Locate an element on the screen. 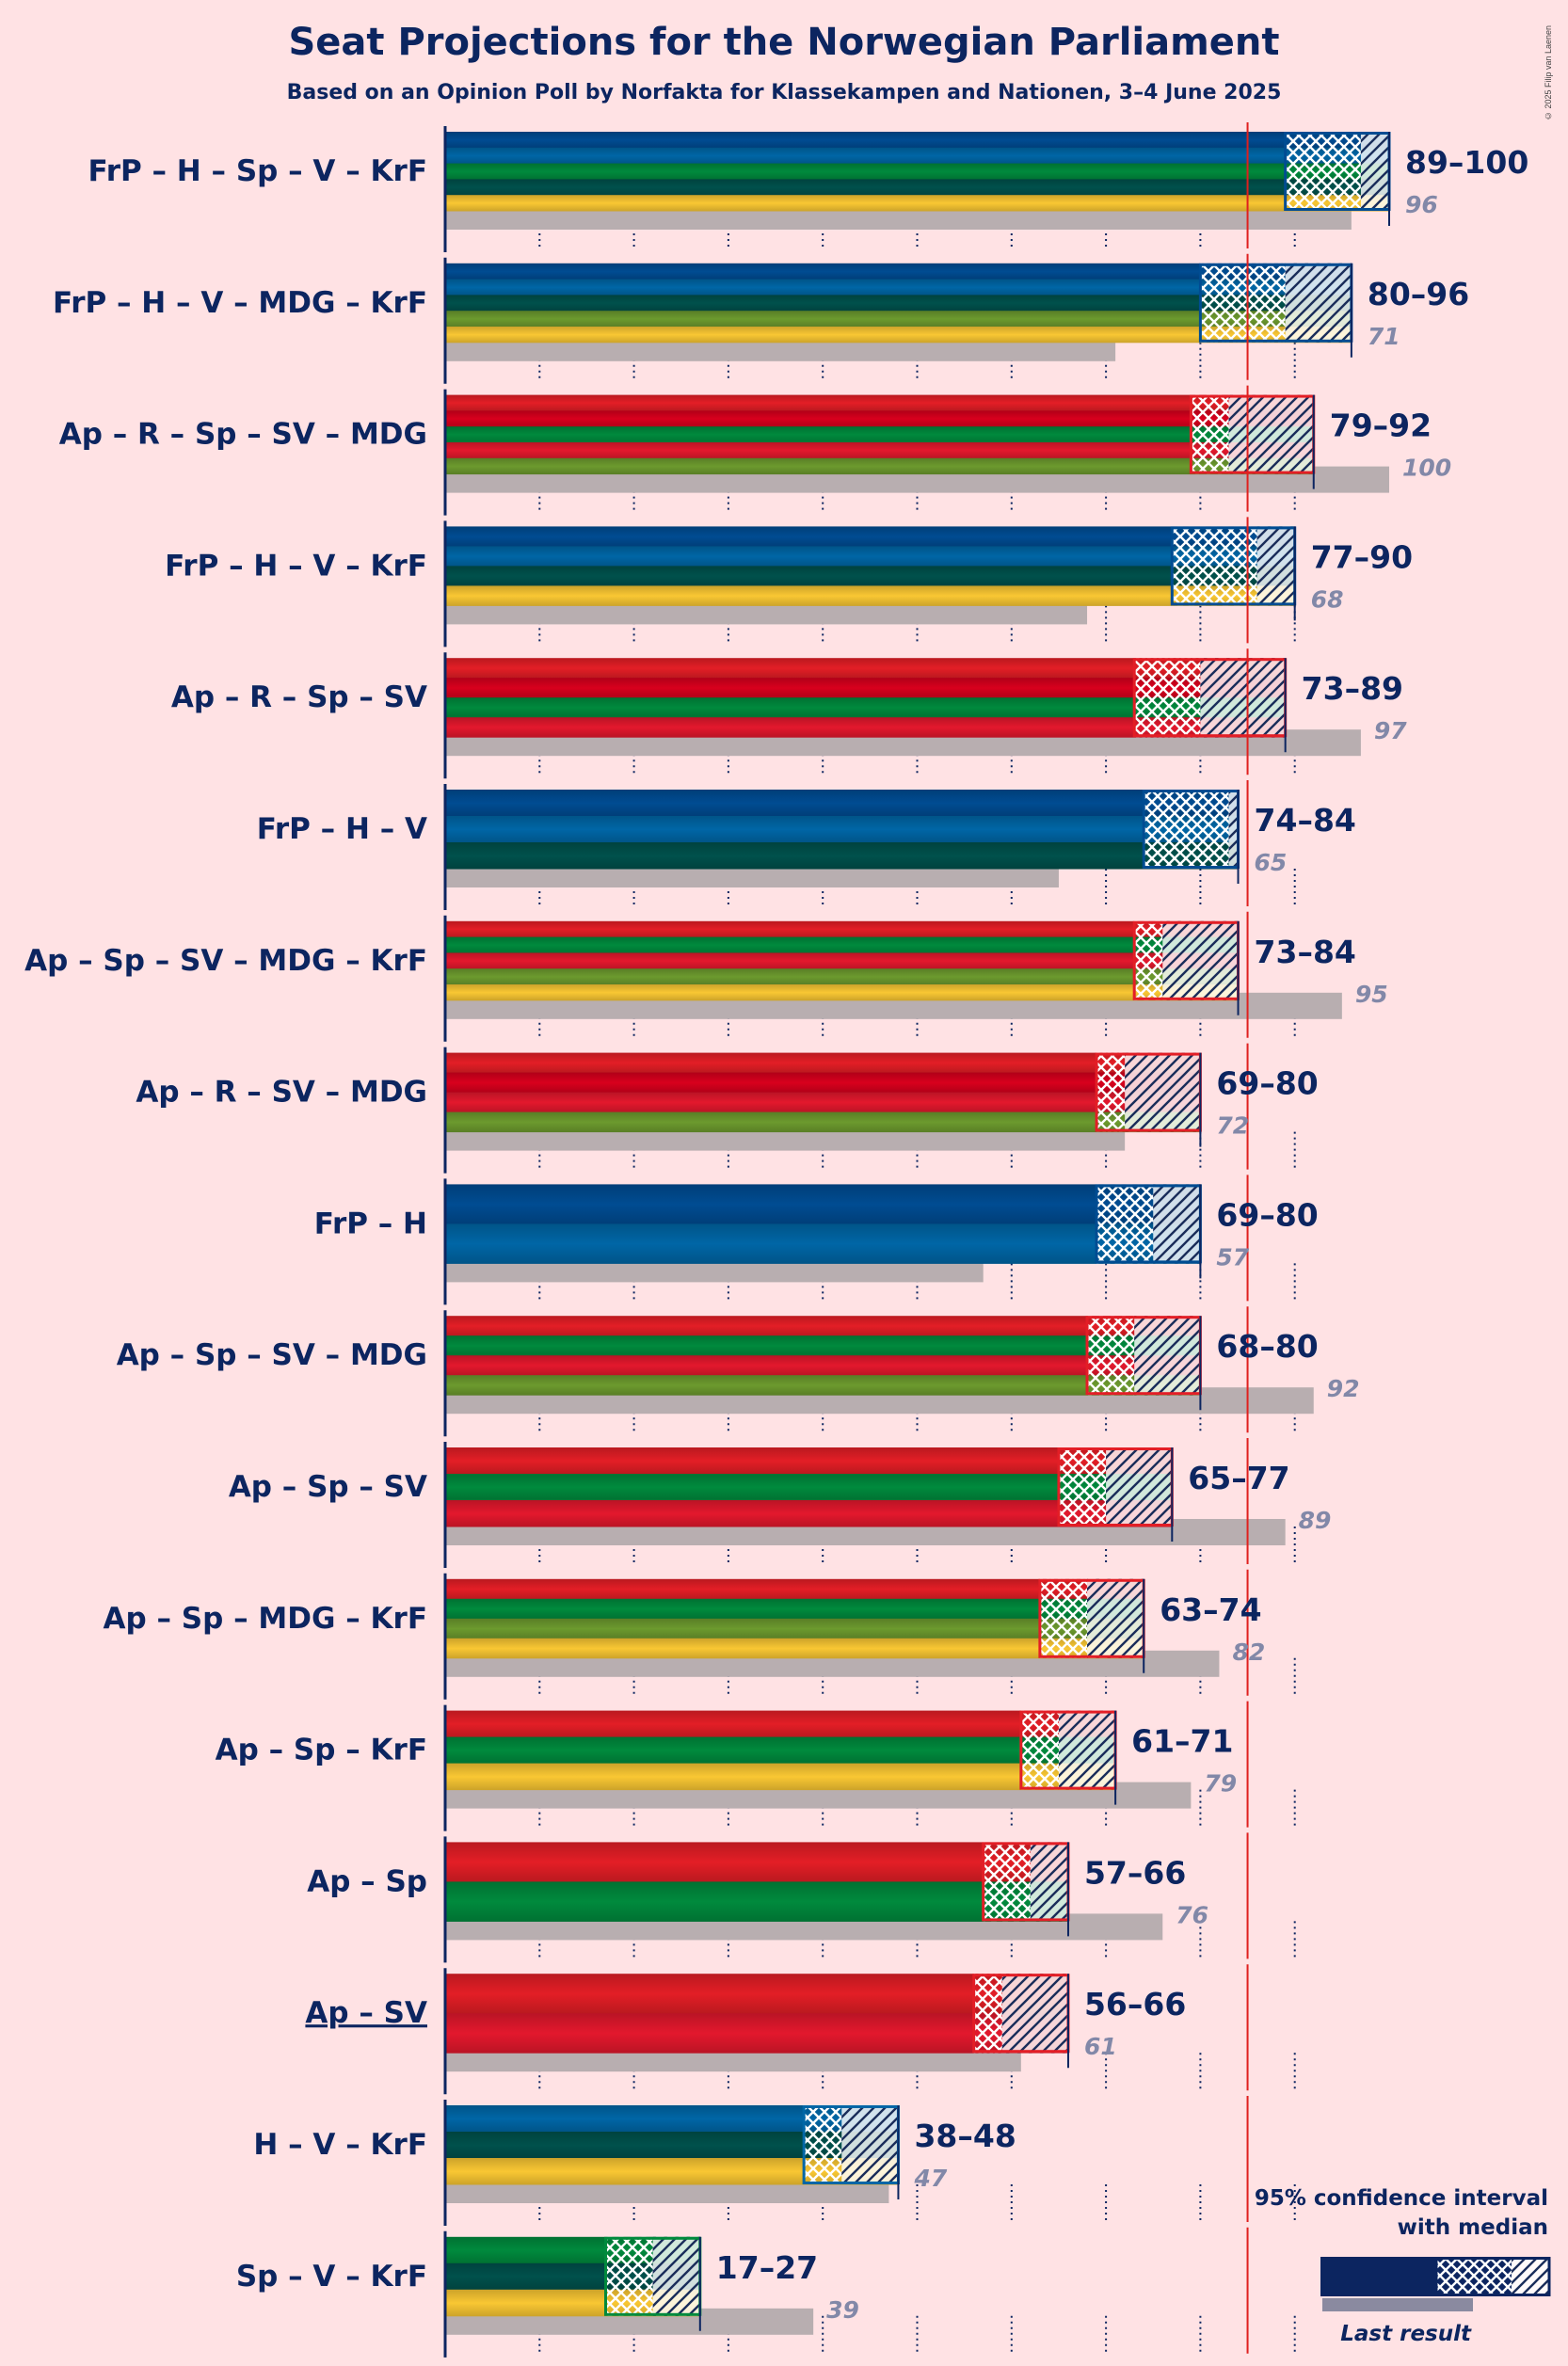 The image size is (1568, 2366). range-label: 61–71 is located at coordinates (1182, 1741).